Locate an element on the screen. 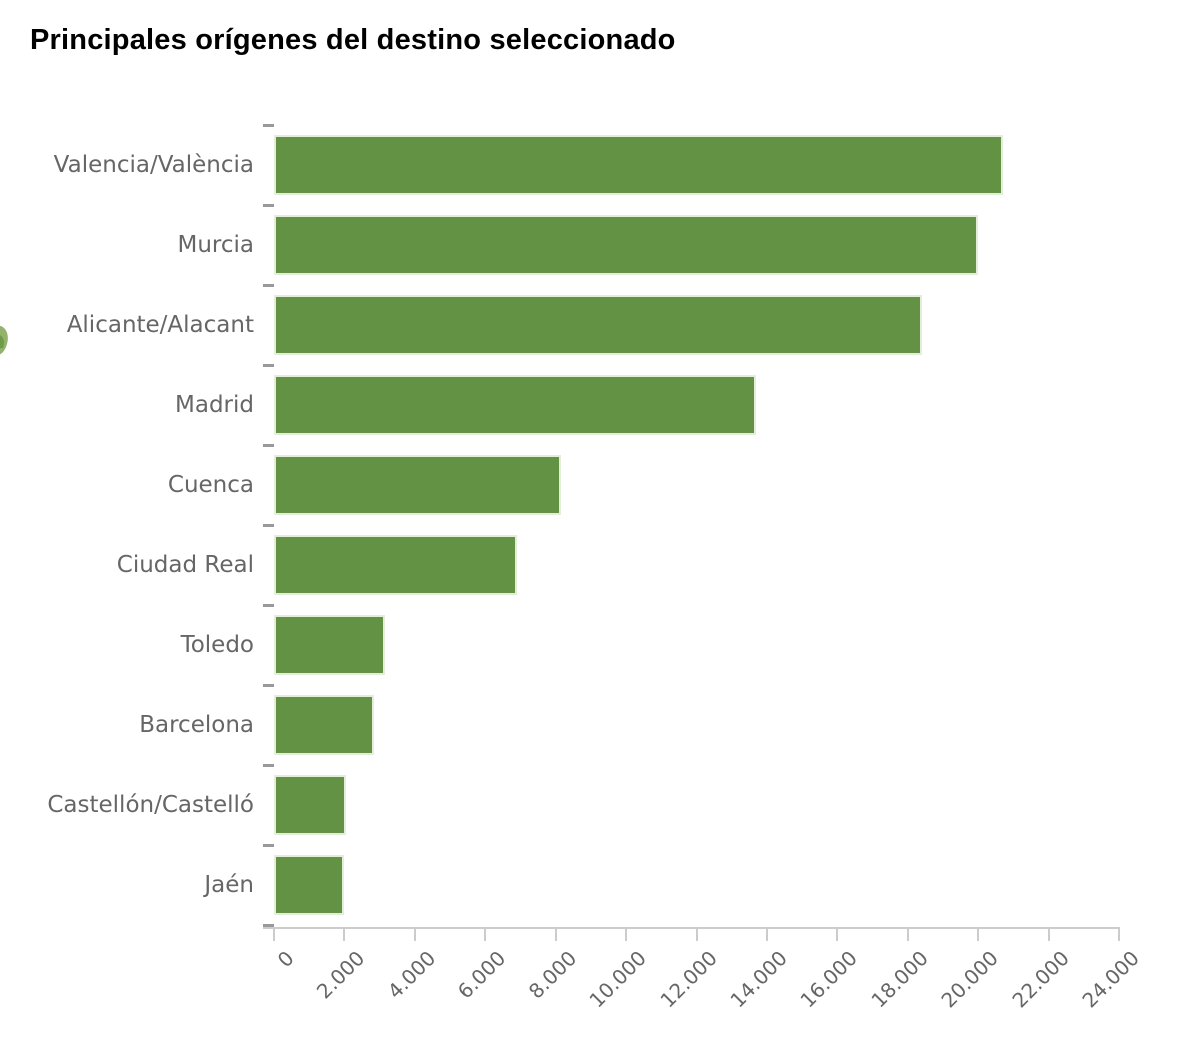 This screenshot has width=1200, height=1044. x-axis-tick-label: 14.000 is located at coordinates (758, 979).